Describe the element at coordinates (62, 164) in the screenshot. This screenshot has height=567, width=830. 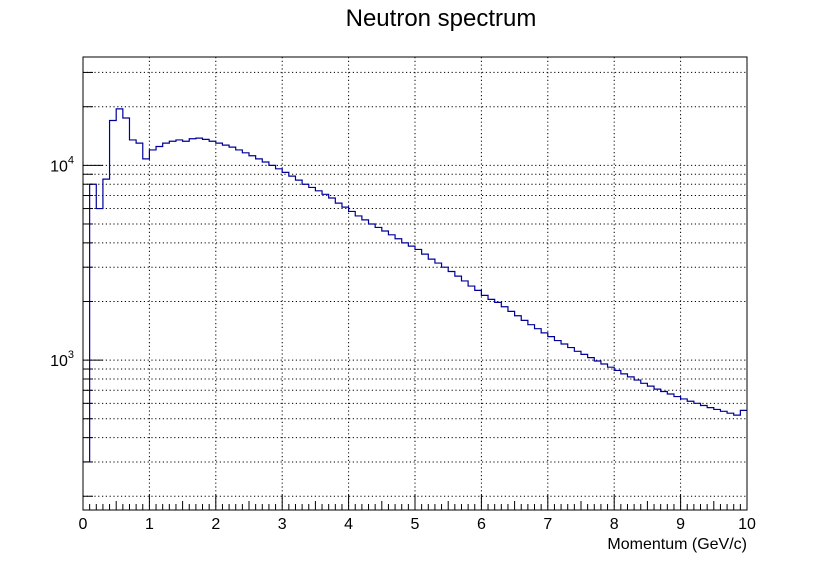
I see `y-tick-label: 10⁴` at that location.